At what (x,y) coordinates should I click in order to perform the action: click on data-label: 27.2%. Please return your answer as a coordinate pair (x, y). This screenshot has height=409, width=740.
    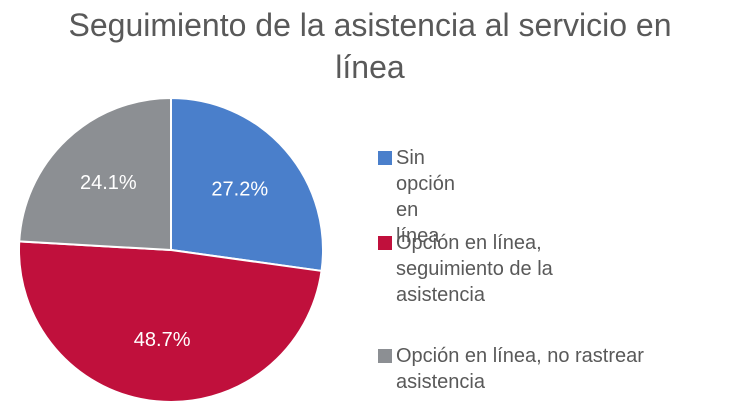
    Looking at the image, I should click on (239, 189).